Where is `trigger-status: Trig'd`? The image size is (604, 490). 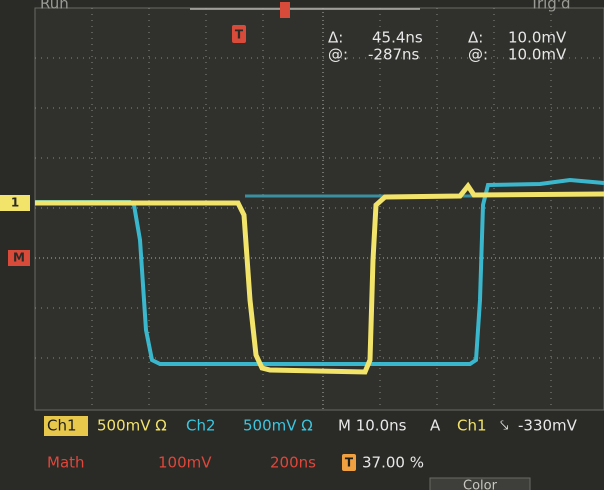
trigger-status: Trig'd is located at coordinates (549, 6).